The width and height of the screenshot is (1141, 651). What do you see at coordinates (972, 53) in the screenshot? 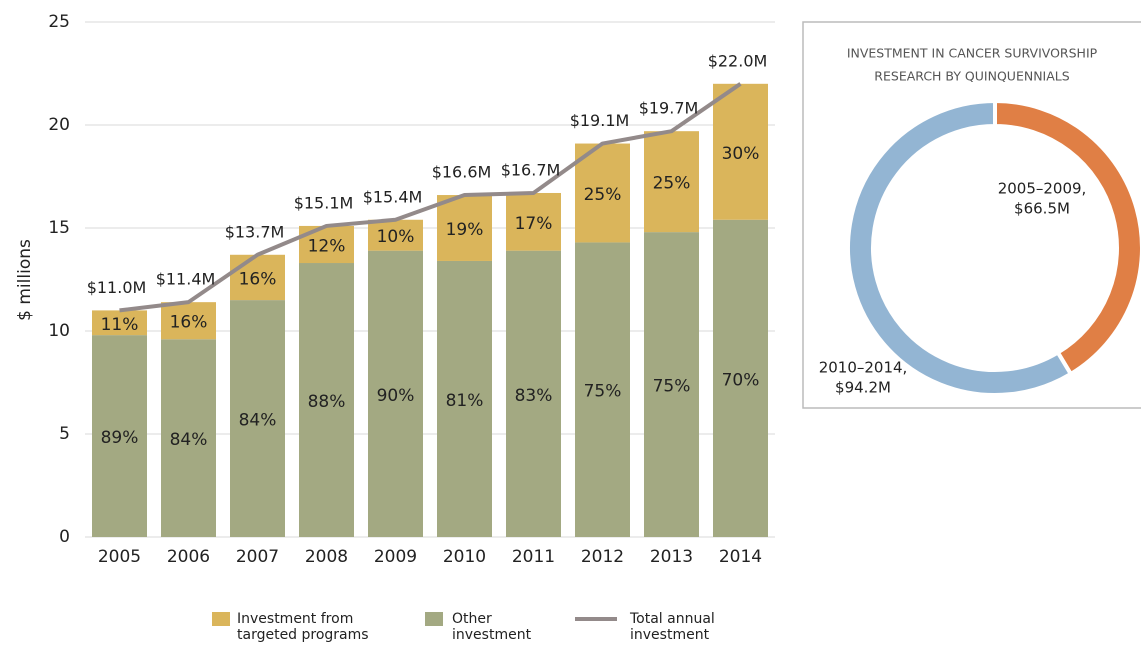
I see `donut-title: INVESTMENT IN CANCER SURVIVORSHIP` at bounding box center [972, 53].